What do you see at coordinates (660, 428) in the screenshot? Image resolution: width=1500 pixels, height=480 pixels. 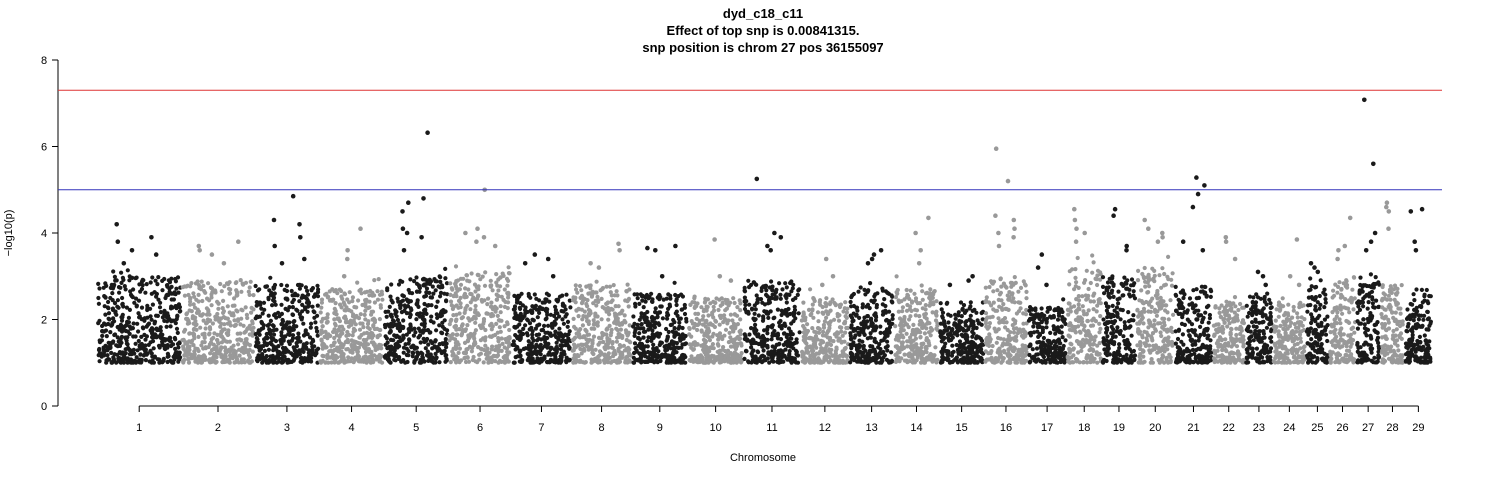 I see `x-tick-label: 9` at bounding box center [660, 428].